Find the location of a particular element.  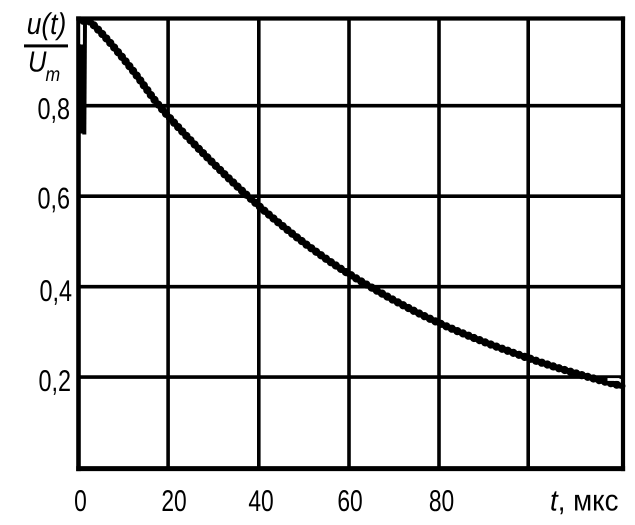

svg-text: 0,8 is located at coordinates (53, 109).